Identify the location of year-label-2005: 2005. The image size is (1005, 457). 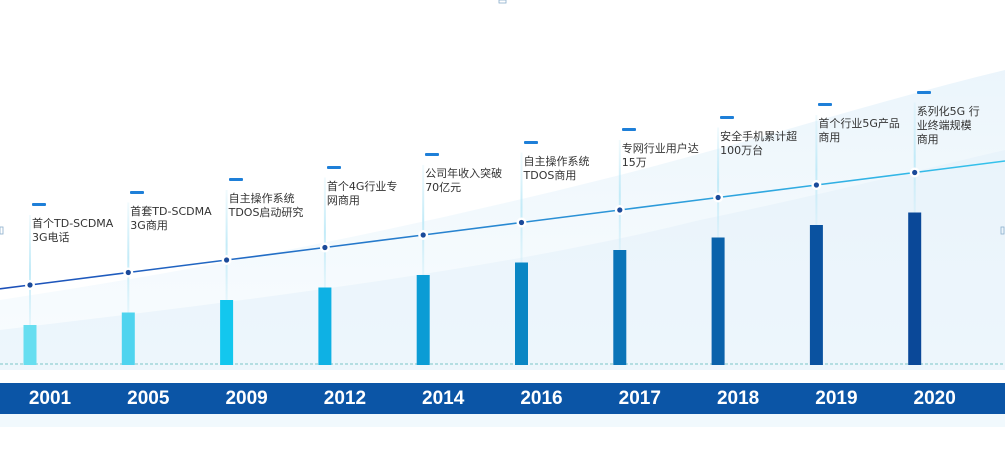
(148, 398).